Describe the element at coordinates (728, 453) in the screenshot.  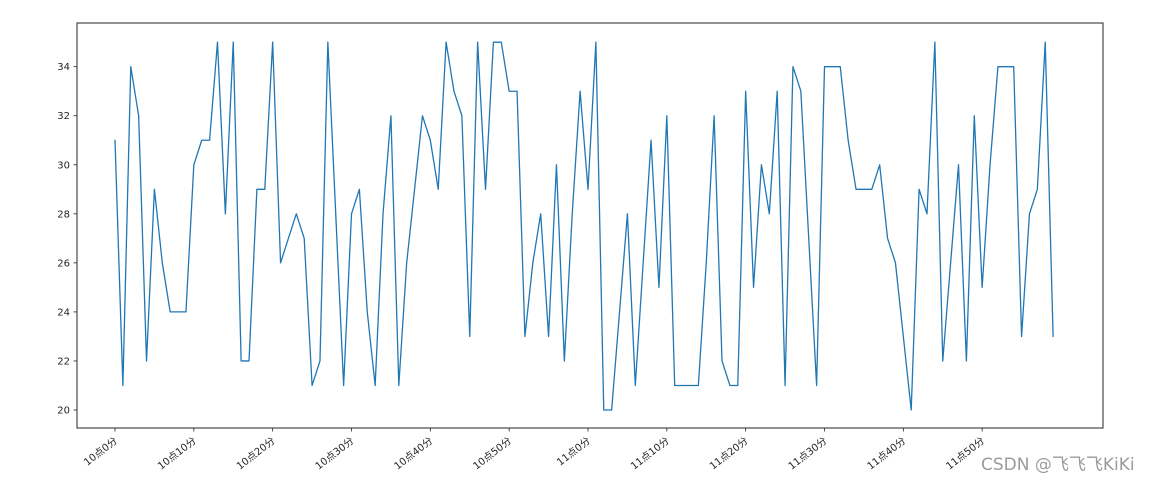
I see `x-tick-label: 11点20分` at that location.